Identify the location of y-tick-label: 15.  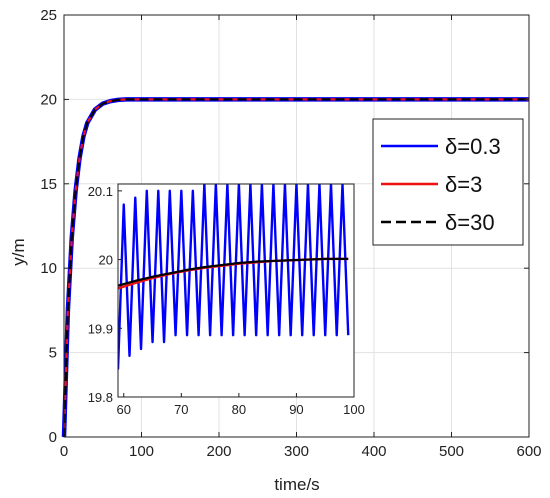
(48, 184).